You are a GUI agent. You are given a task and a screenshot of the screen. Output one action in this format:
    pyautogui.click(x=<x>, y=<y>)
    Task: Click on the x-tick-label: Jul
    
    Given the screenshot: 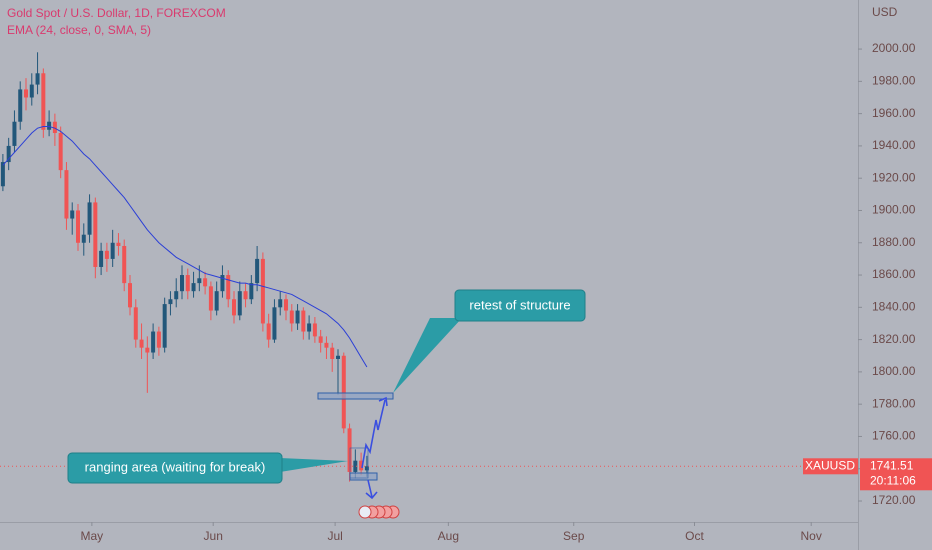 What is the action you would take?
    pyautogui.click(x=334, y=536)
    